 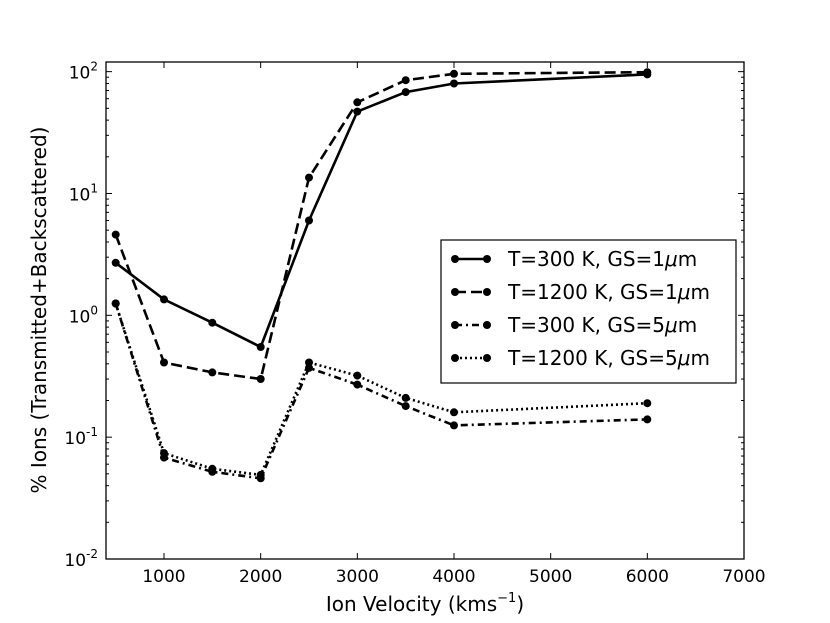 I want to click on y-axis-label: % Ions (Transmitted+Backscattered), so click(x=39, y=310).